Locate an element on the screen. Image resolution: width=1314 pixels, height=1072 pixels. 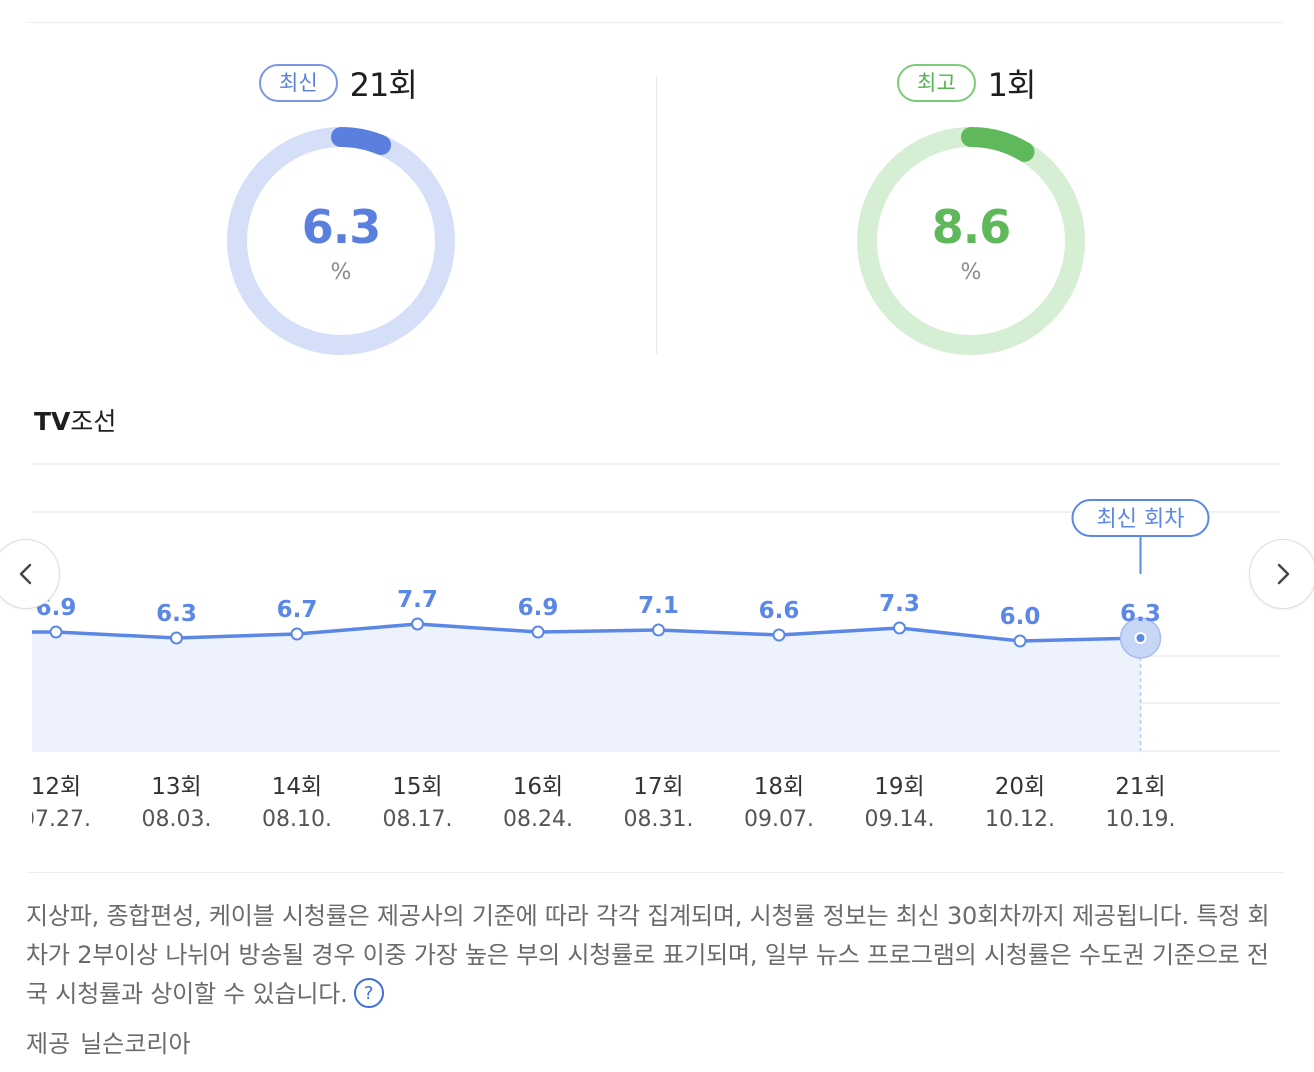
stat-divider is located at coordinates (656, 215).